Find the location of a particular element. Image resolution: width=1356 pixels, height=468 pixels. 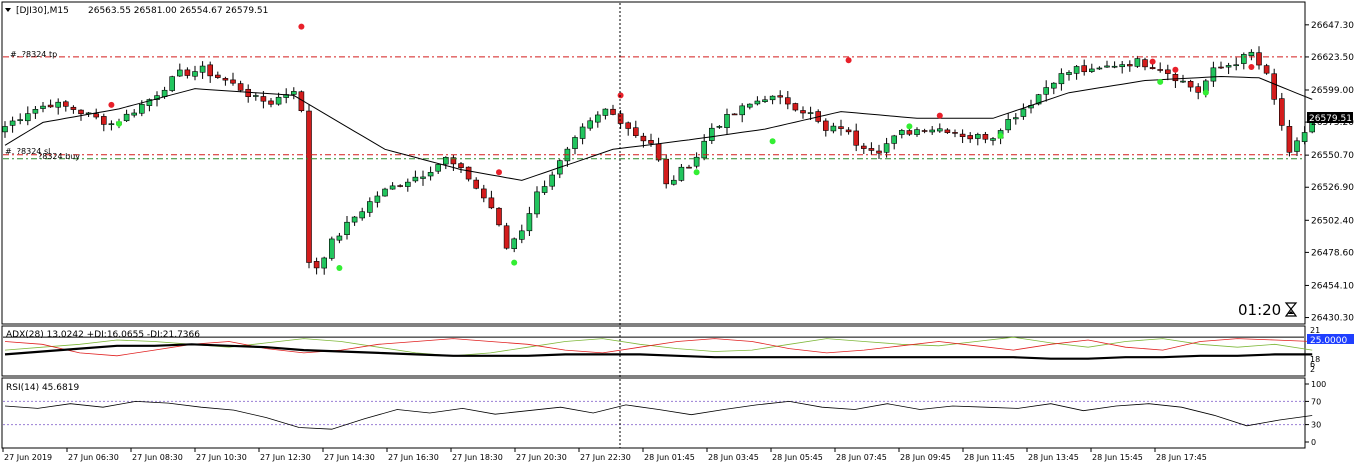

time-tick-label: 28 Jun 13:45 is located at coordinates (1053, 457).